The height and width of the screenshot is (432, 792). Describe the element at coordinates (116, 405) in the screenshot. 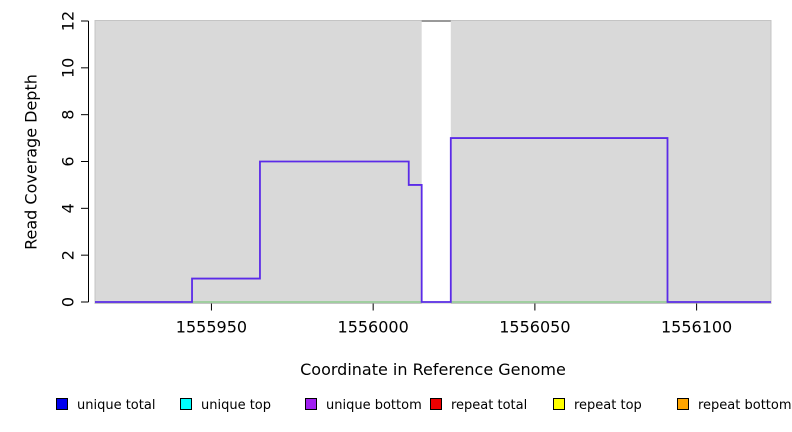

I see `legend-label: unique total` at that location.